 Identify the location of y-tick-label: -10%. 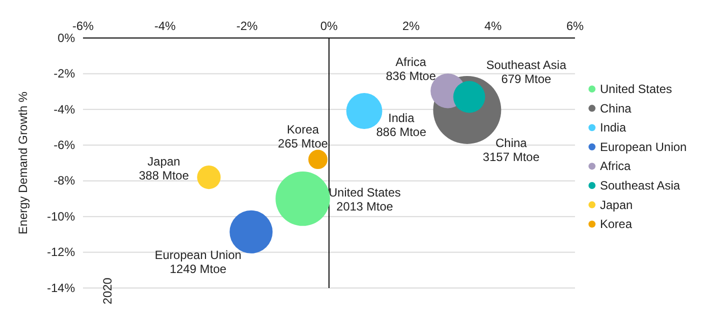
(61, 216).